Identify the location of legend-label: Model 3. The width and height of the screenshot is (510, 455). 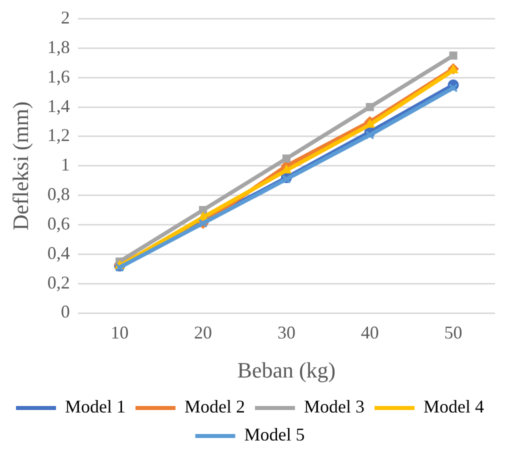
(334, 406).